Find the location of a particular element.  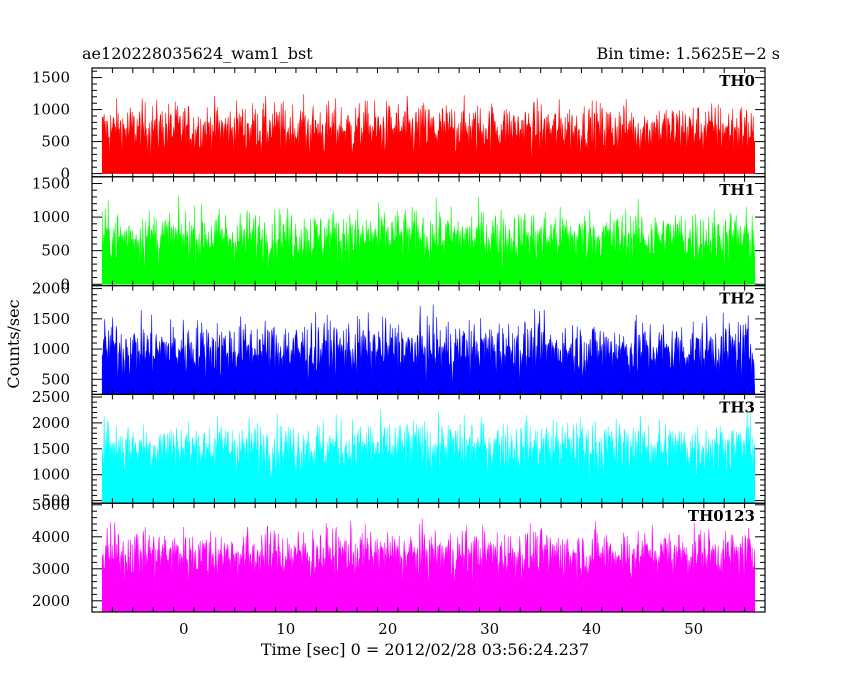

series-th0123 is located at coordinates (428, 565).